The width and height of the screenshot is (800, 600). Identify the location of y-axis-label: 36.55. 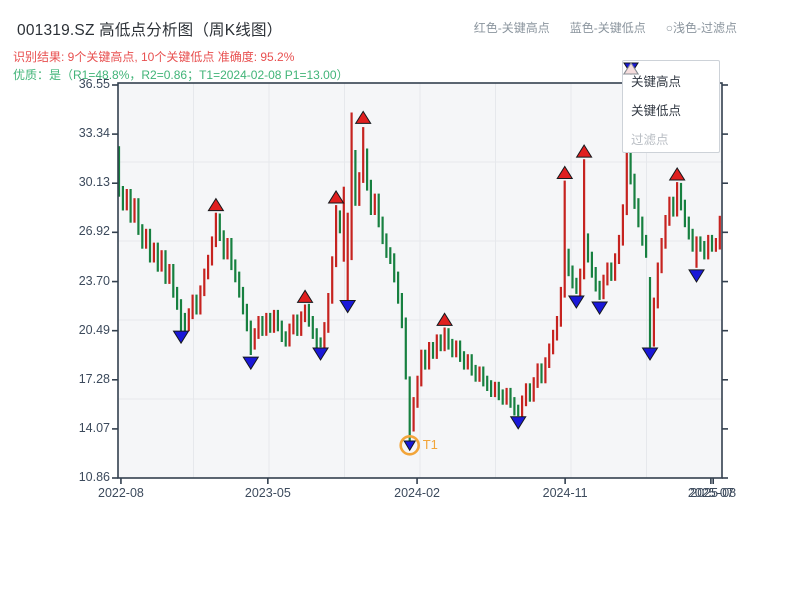
(94, 84).